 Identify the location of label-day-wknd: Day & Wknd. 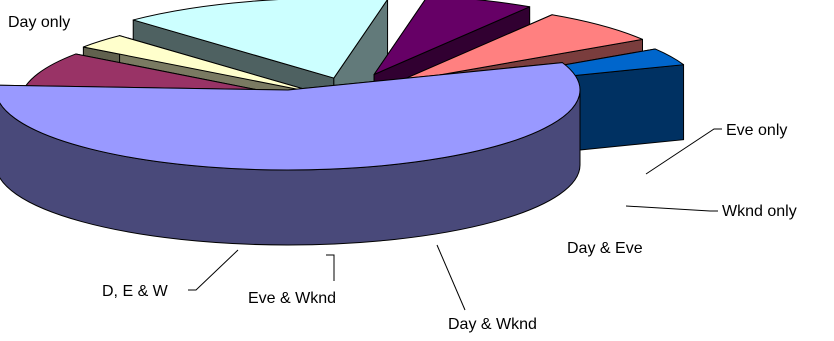
(492, 324).